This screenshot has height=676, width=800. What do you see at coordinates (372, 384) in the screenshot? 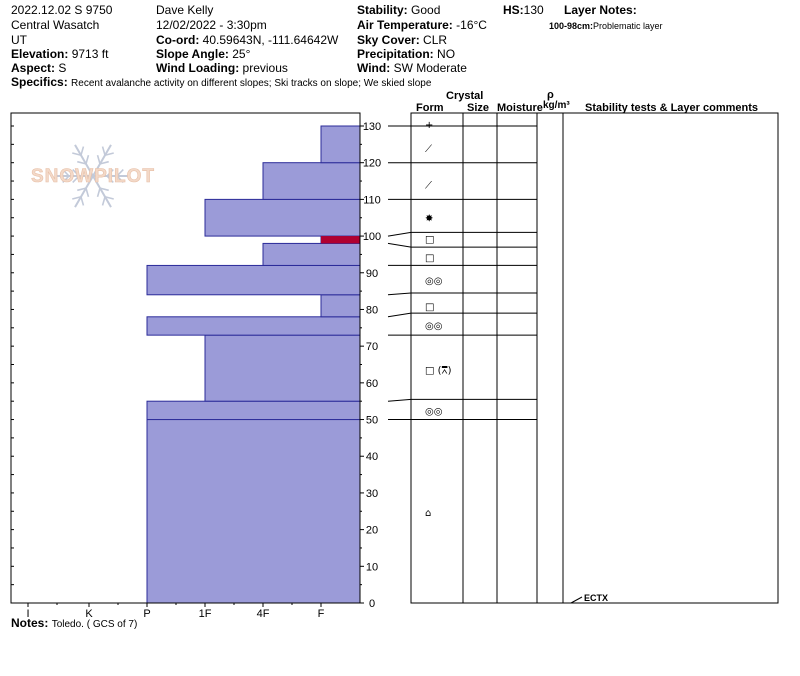
I see `y-tick-label: 60` at bounding box center [372, 384].